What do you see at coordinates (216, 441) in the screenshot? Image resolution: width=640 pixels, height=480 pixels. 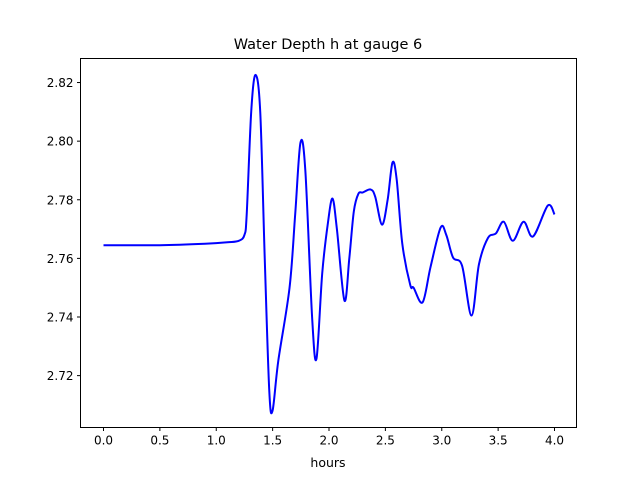 I see `x-tick-label: 1.0` at bounding box center [216, 441].